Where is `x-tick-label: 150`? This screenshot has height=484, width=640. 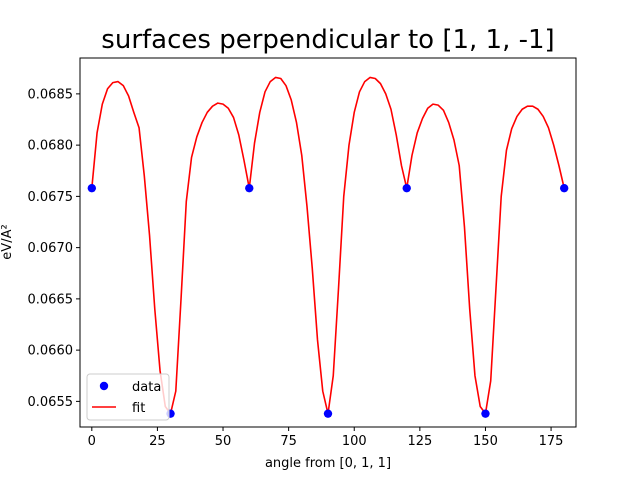 x-tick-label: 150 is located at coordinates (485, 441).